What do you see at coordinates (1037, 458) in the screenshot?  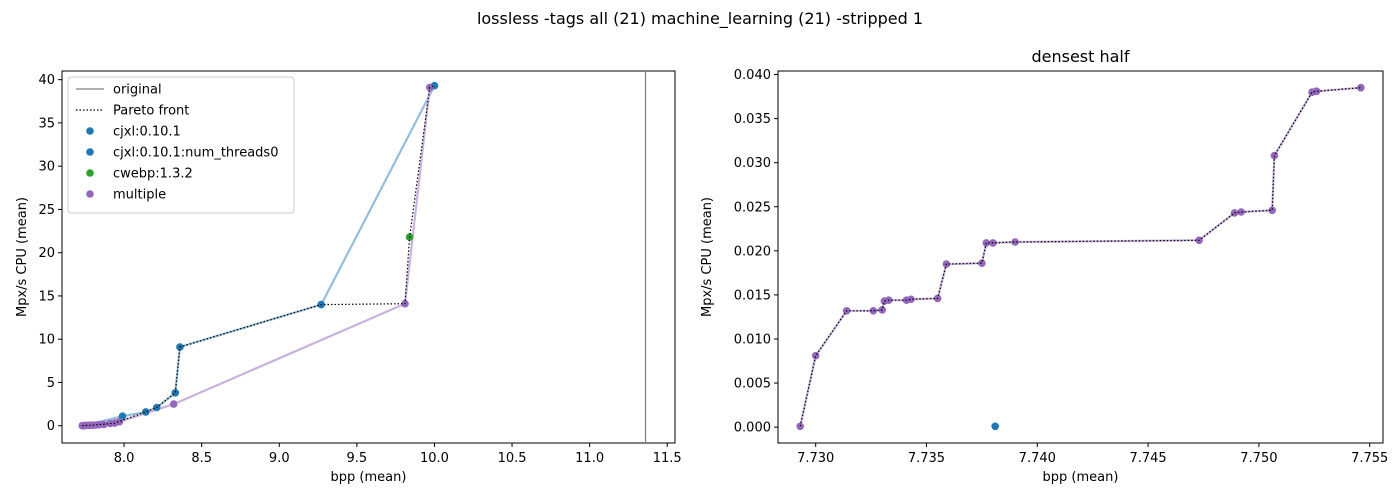 I see `x-tick-label: 7.740` at bounding box center [1037, 458].